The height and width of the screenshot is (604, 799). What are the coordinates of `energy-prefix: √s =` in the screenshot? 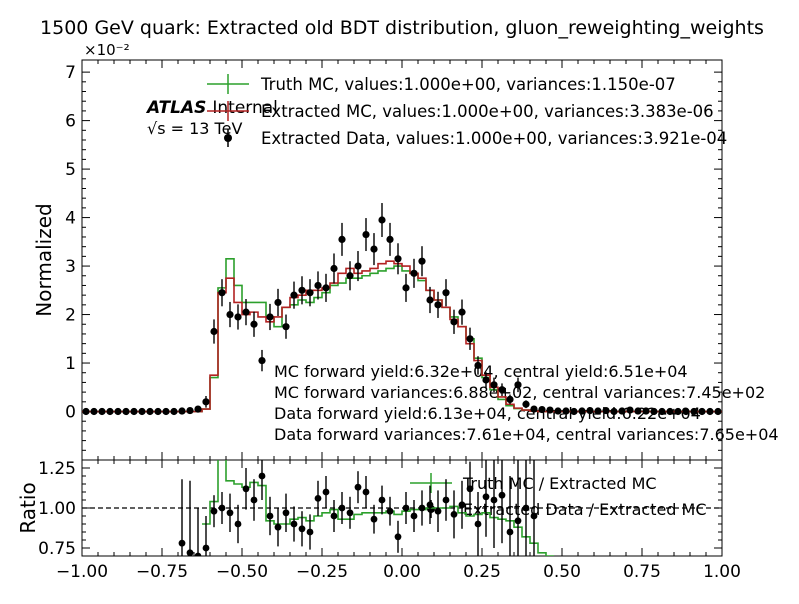 It's located at (168, 128).